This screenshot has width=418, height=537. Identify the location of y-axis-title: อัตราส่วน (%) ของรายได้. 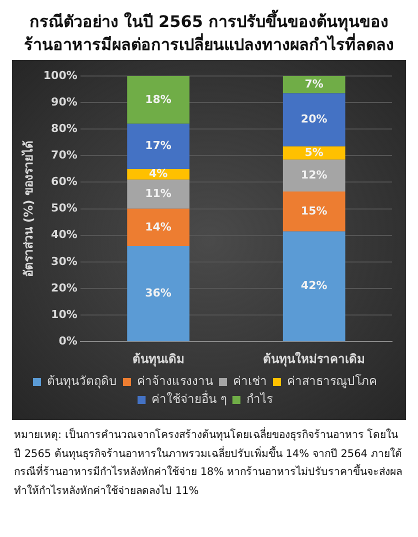
(28, 209).